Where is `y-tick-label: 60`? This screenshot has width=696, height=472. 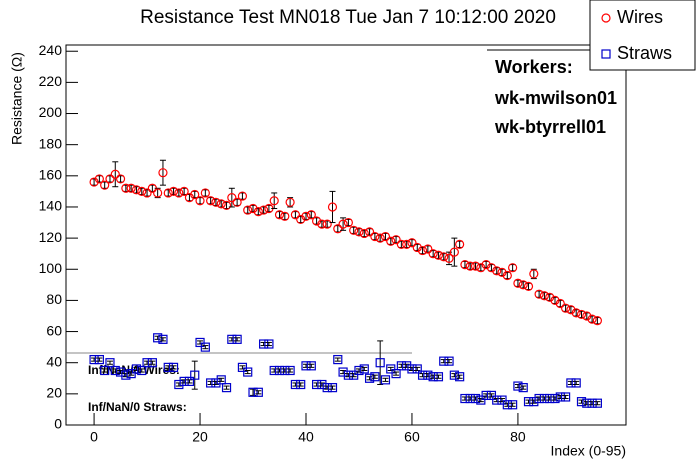 y-tick-label: 60 is located at coordinates (54, 330).